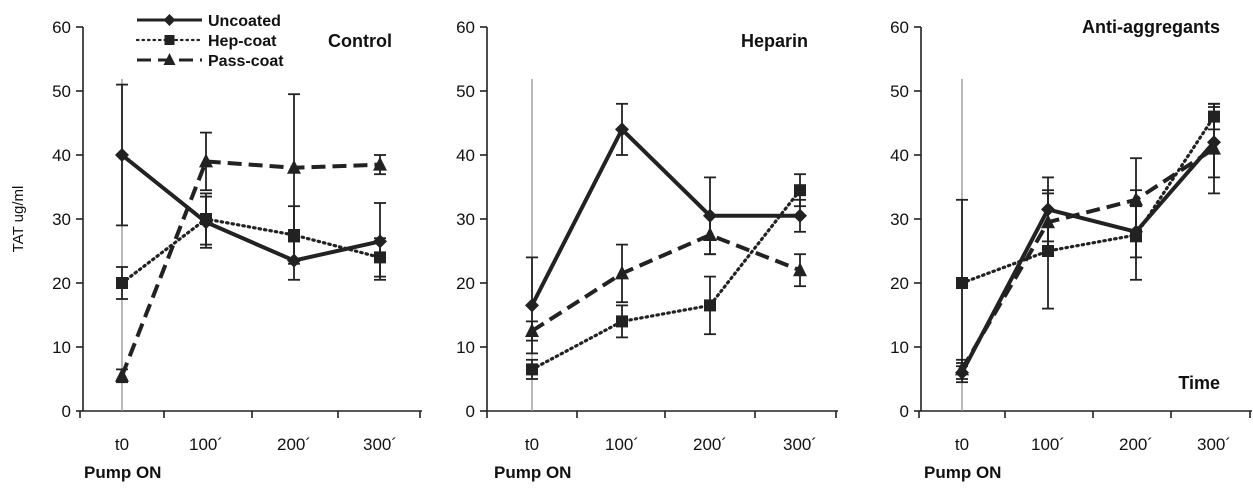 This screenshot has height=497, width=1253. What do you see at coordinates (360, 41) in the screenshot?
I see `panel-title: Control` at bounding box center [360, 41].